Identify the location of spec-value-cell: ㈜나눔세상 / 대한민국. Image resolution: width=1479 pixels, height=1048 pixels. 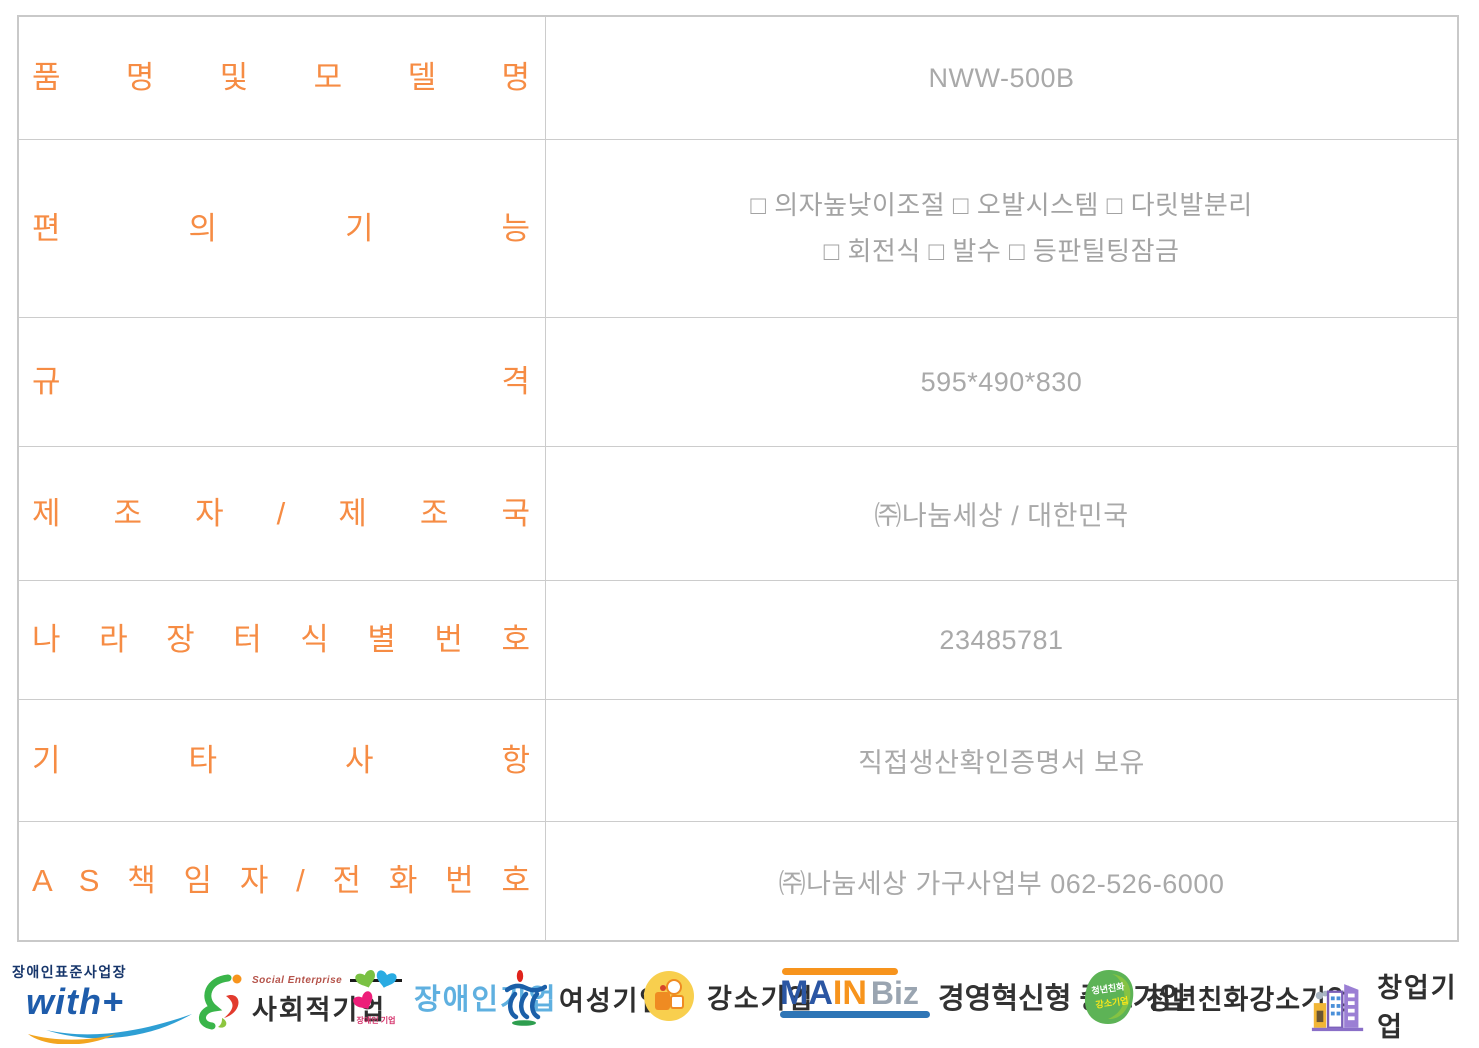
(1001, 513).